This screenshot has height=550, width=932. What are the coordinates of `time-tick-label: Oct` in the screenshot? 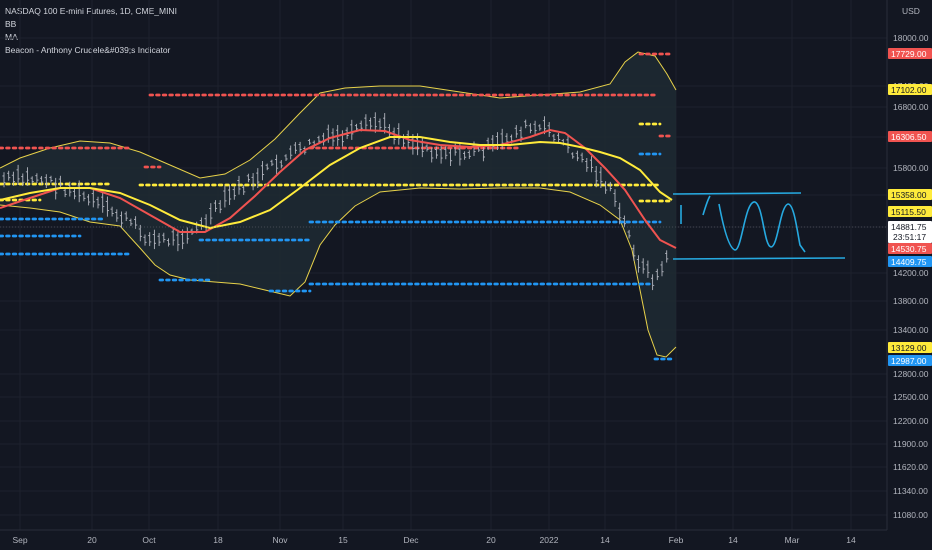 It's located at (149, 540).